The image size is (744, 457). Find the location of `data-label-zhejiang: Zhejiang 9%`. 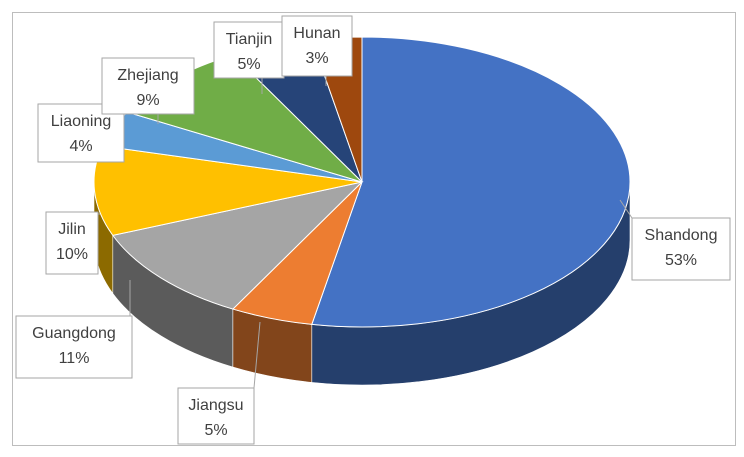

data-label-zhejiang: Zhejiang 9% is located at coordinates (148, 86).